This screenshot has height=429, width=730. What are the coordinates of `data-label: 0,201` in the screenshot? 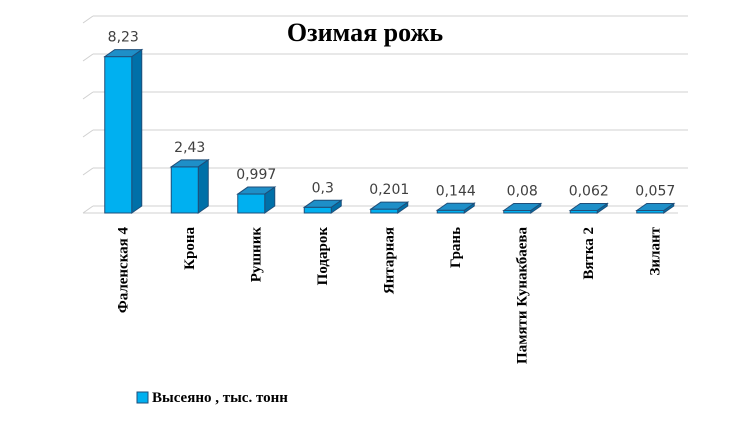 It's located at (389, 190).